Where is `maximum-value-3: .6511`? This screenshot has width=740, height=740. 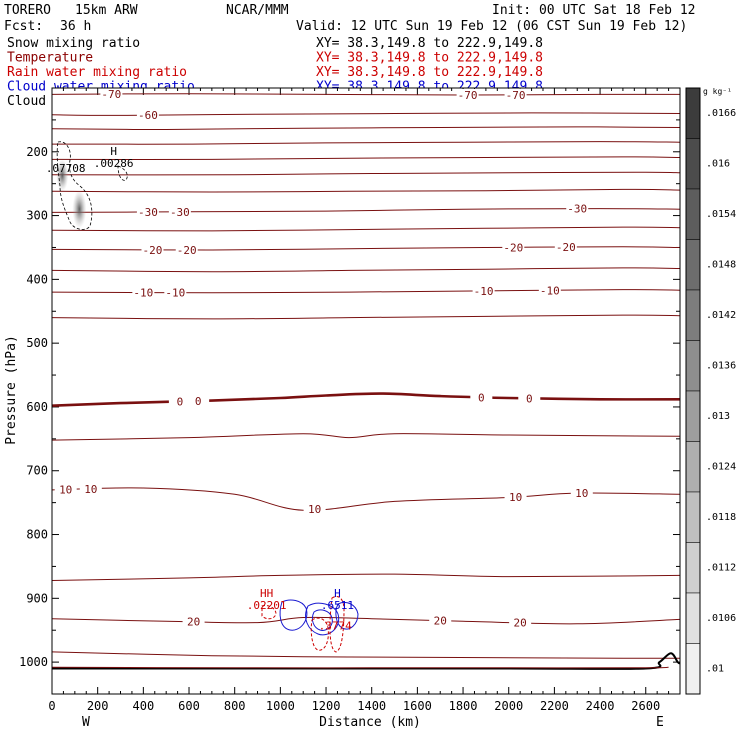
maximum-value-3: .6511 is located at coordinates (337, 605).